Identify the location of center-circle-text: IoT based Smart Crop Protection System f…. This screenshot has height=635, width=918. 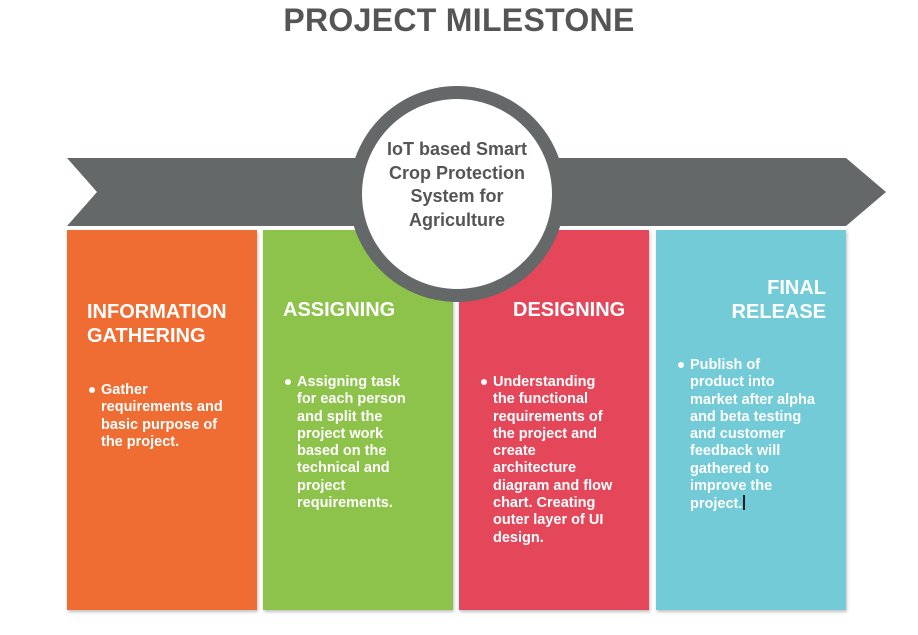
(457, 184).